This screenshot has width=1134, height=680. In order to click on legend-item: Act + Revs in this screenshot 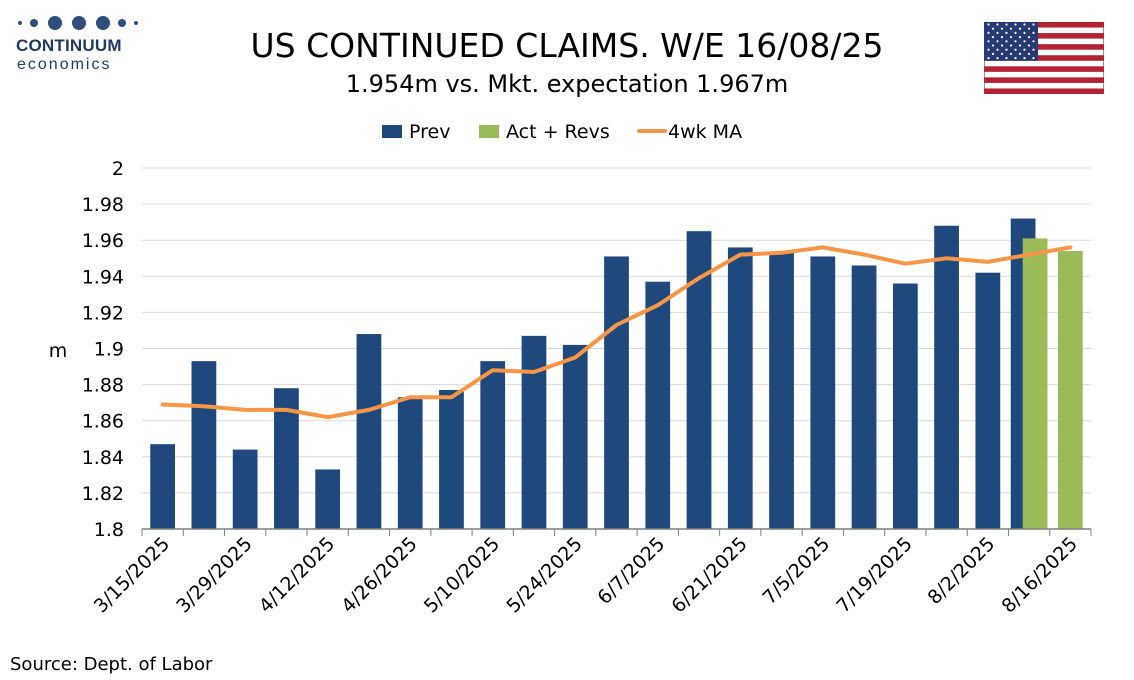, I will do `click(544, 132)`.